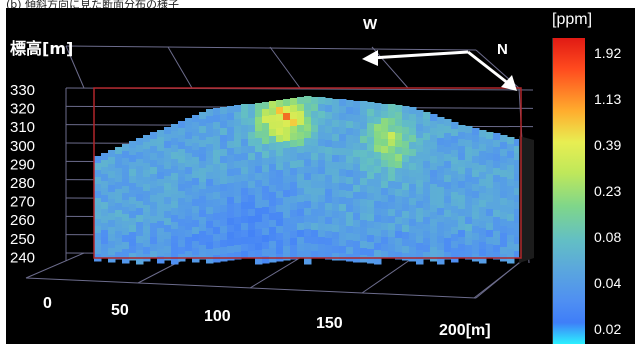 This screenshot has height=347, width=635. I want to click on arrow-north-head, so click(509, 83).